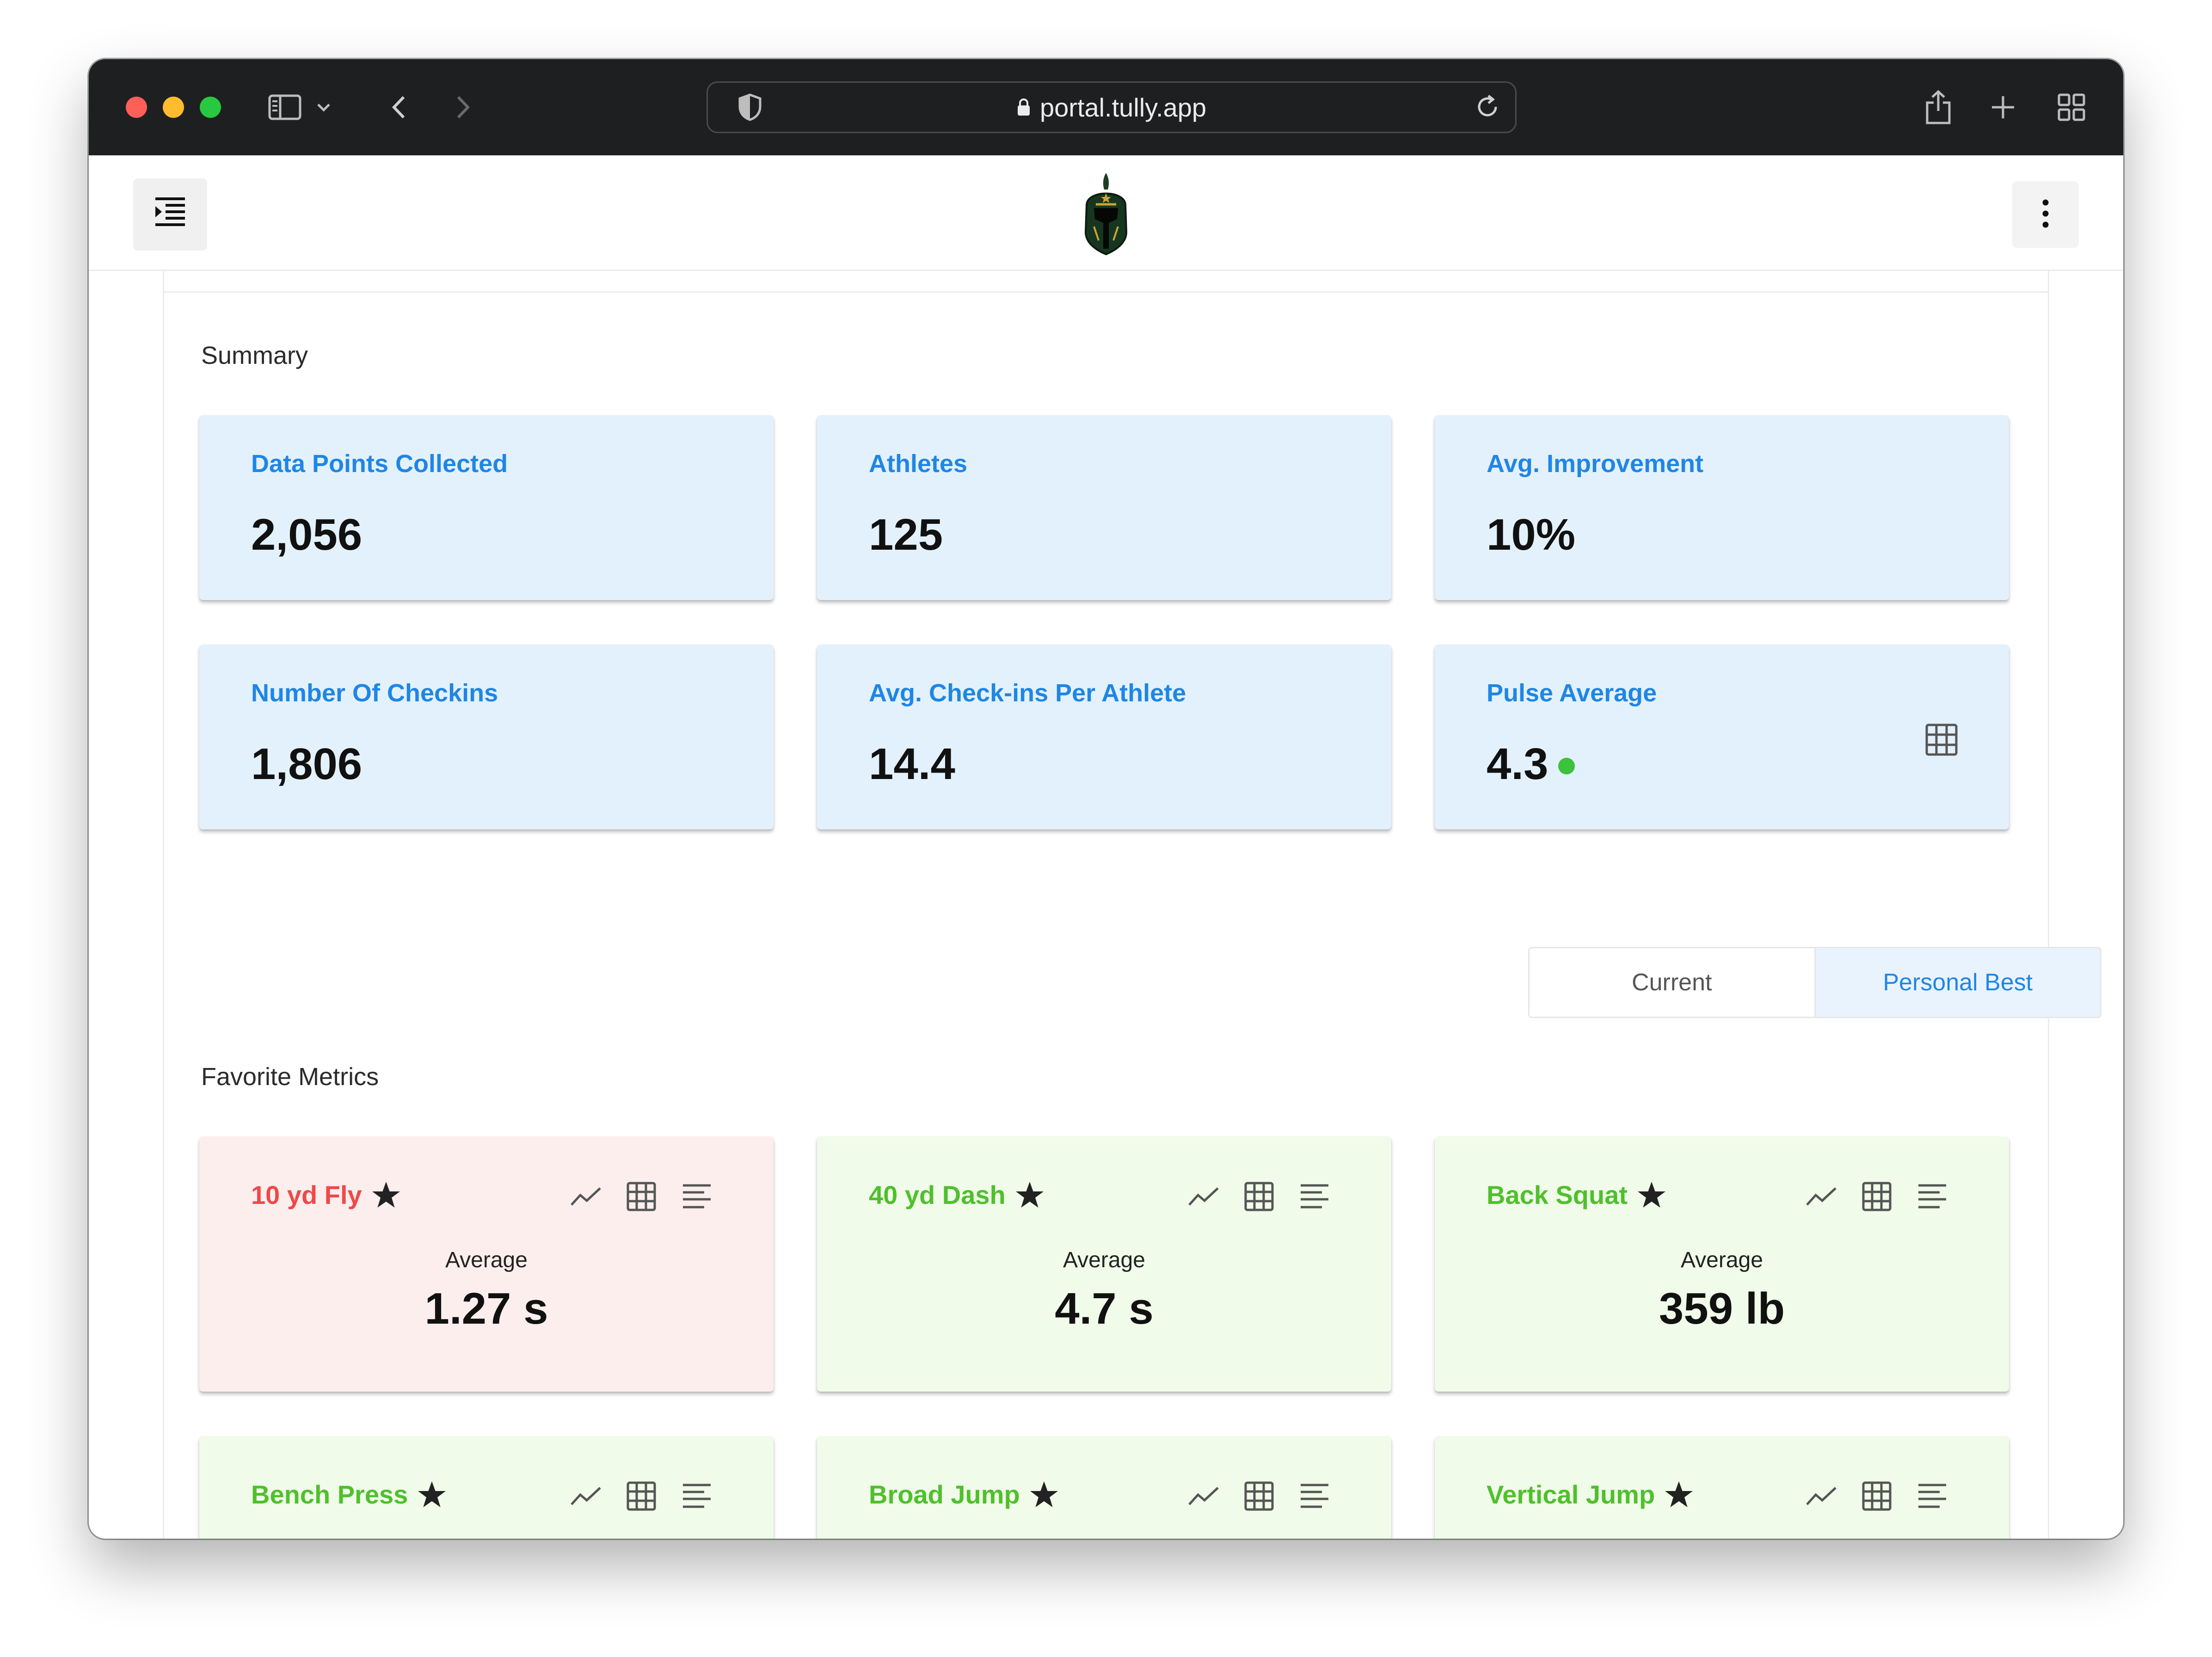  Describe the element at coordinates (1571, 1494) in the screenshot. I see `metric-name: Vertical Jump` at that location.